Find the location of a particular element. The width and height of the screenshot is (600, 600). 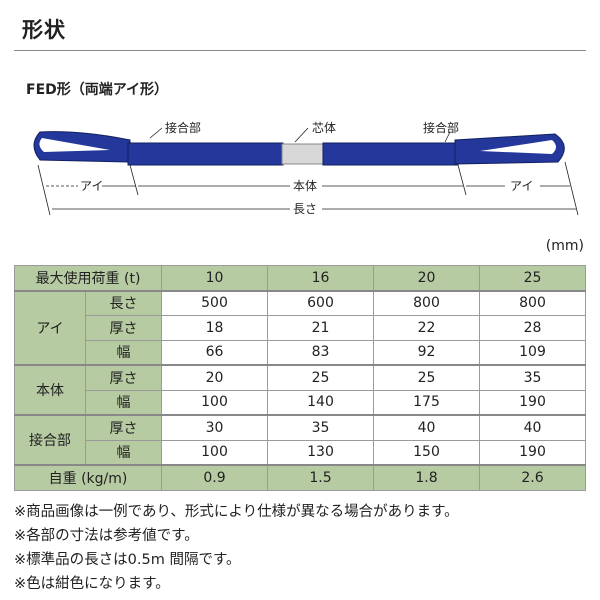

table-row: 本体 厚さ 20 25 25 35 is located at coordinates (300, 390).